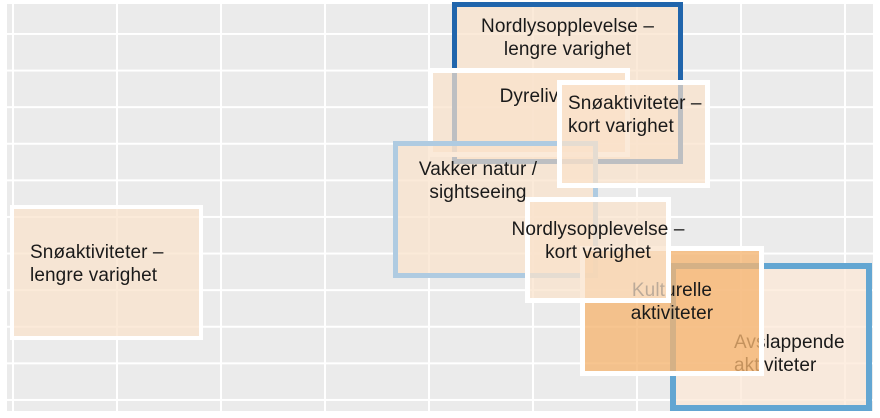 The width and height of the screenshot is (880, 418). Describe the element at coordinates (635, 115) in the screenshot. I see `box-snoaktiviteter-kort-varighet-label: Snøaktiviteter – kort varighet` at that location.